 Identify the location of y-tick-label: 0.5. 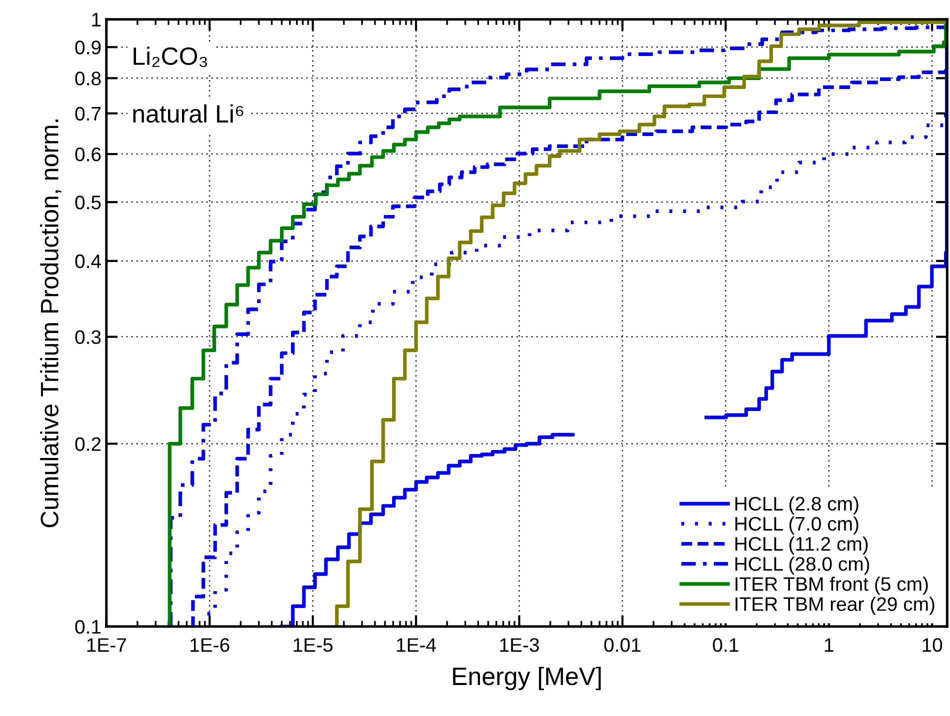
(88, 203).